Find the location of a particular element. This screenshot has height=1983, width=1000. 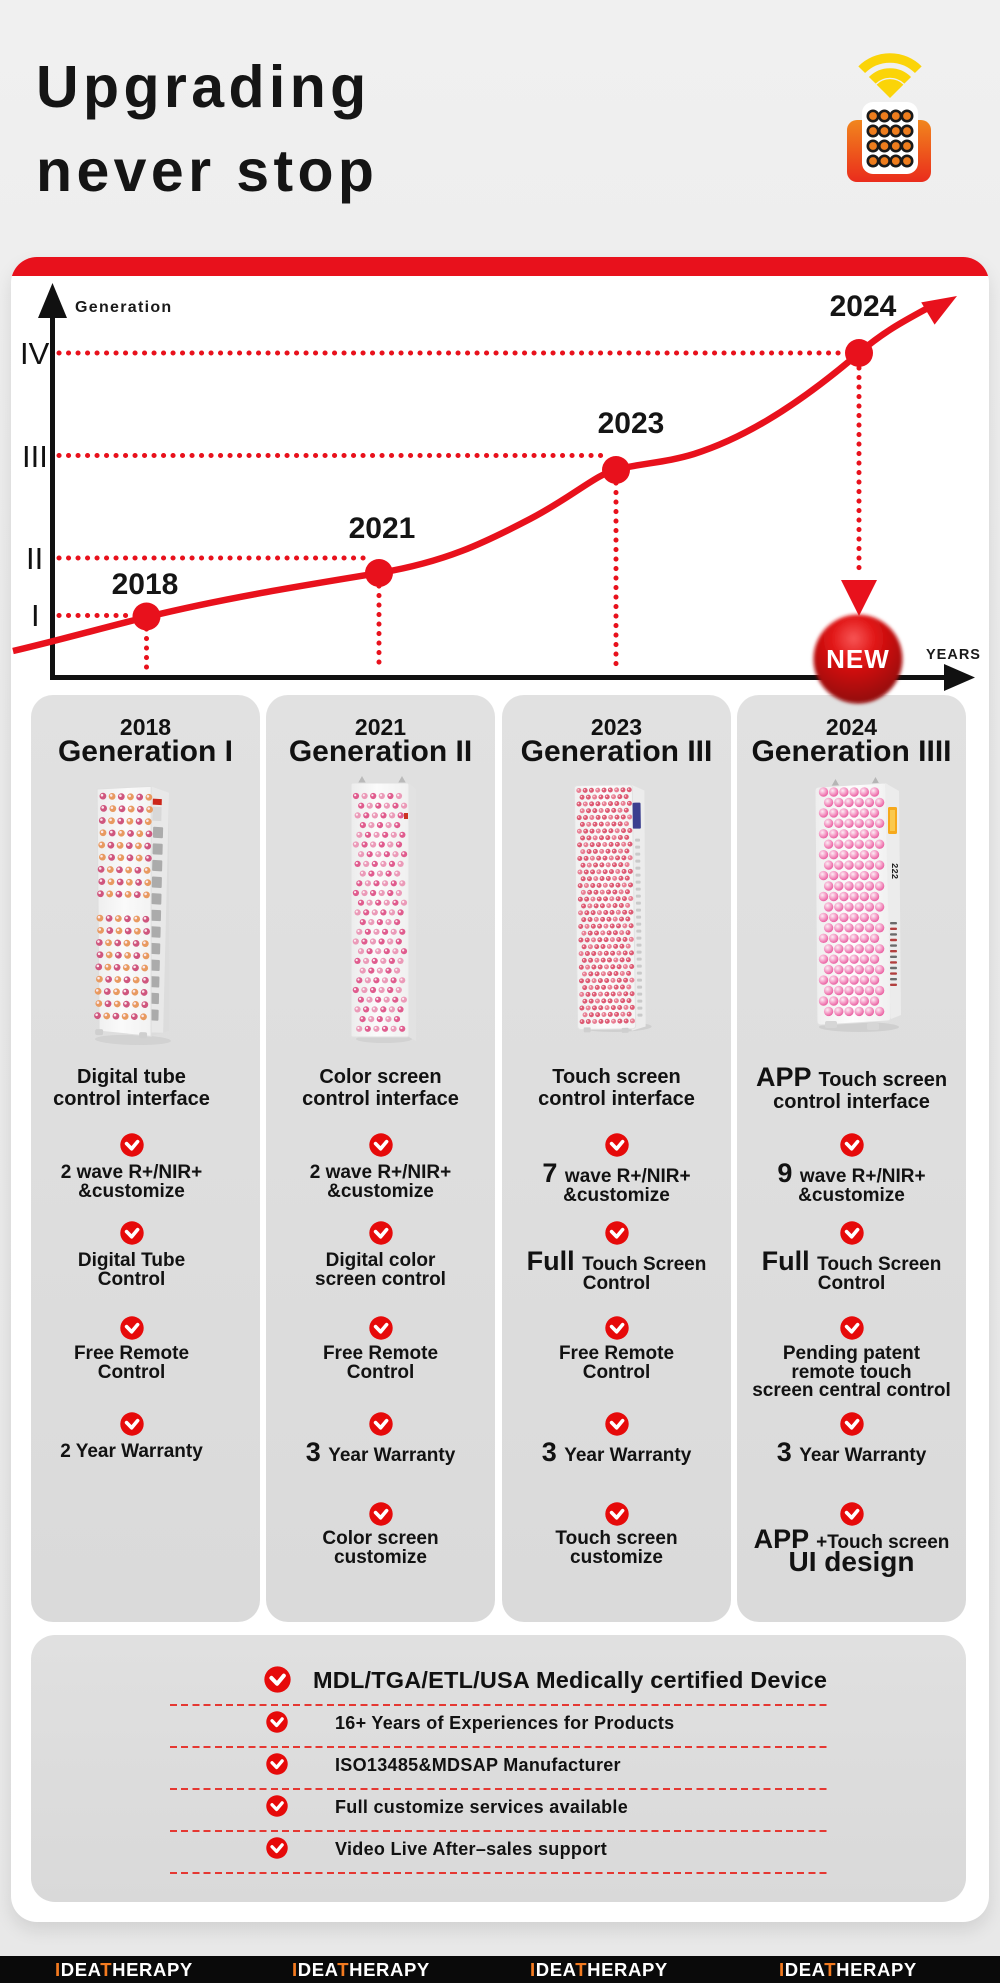

svg-text: 2024 is located at coordinates (863, 306).